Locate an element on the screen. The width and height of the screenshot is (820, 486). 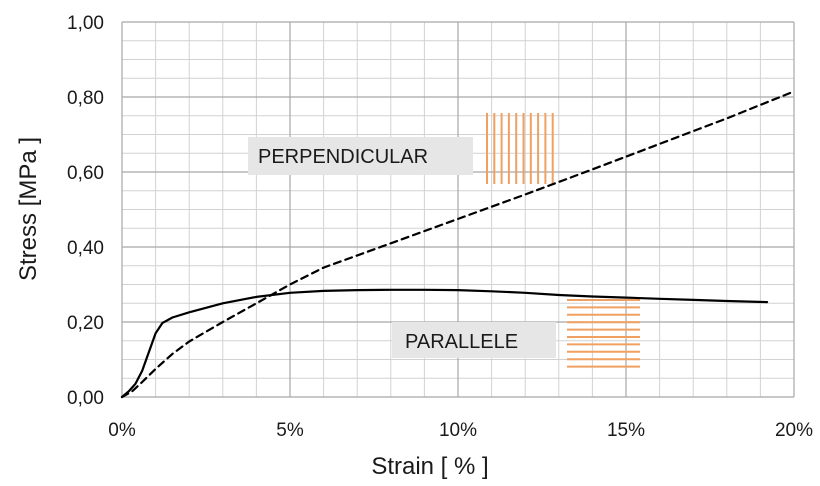
y-tick-label: 0,20 is located at coordinates (85, 323).